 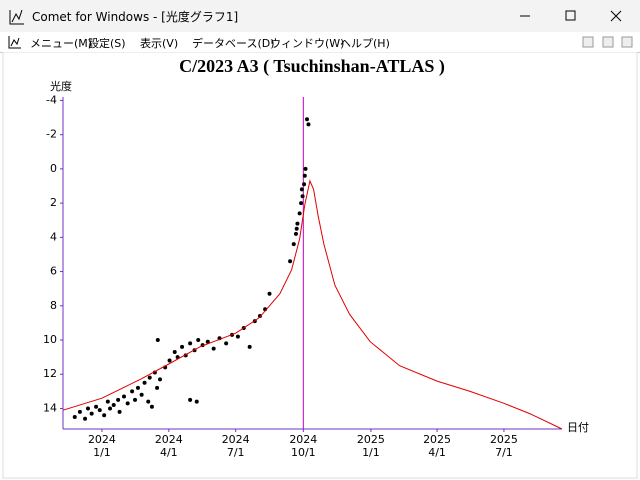 What do you see at coordinates (53, 168) in the screenshot?
I see `y-tick-label: 0` at bounding box center [53, 168].